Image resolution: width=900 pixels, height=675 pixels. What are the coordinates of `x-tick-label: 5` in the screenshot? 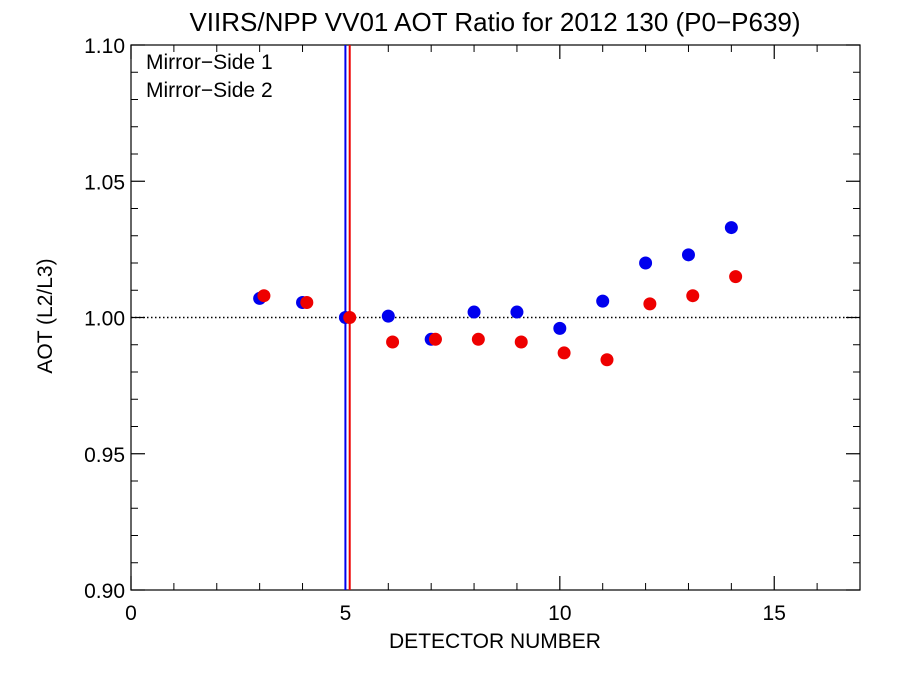 It's located at (346, 613).